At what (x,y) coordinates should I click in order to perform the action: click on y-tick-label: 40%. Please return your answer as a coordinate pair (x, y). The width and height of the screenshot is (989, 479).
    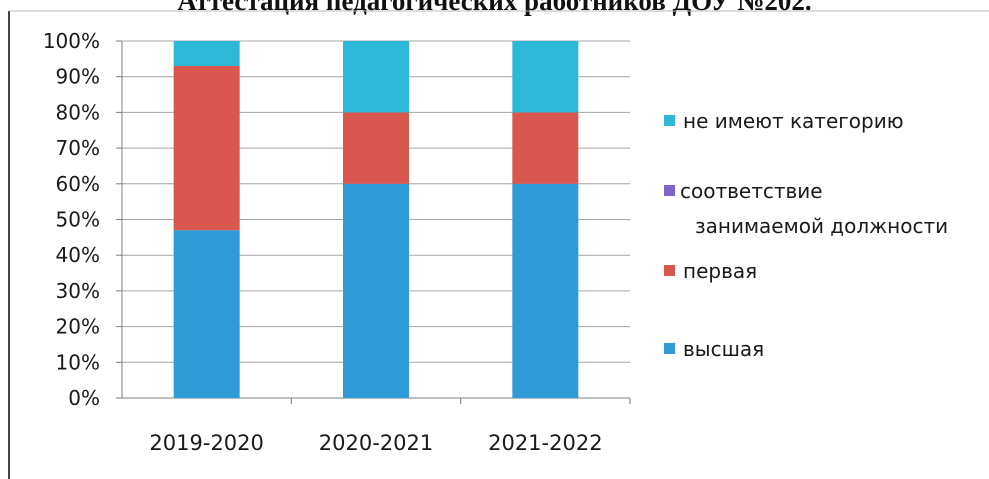
    Looking at the image, I should click on (78, 255).